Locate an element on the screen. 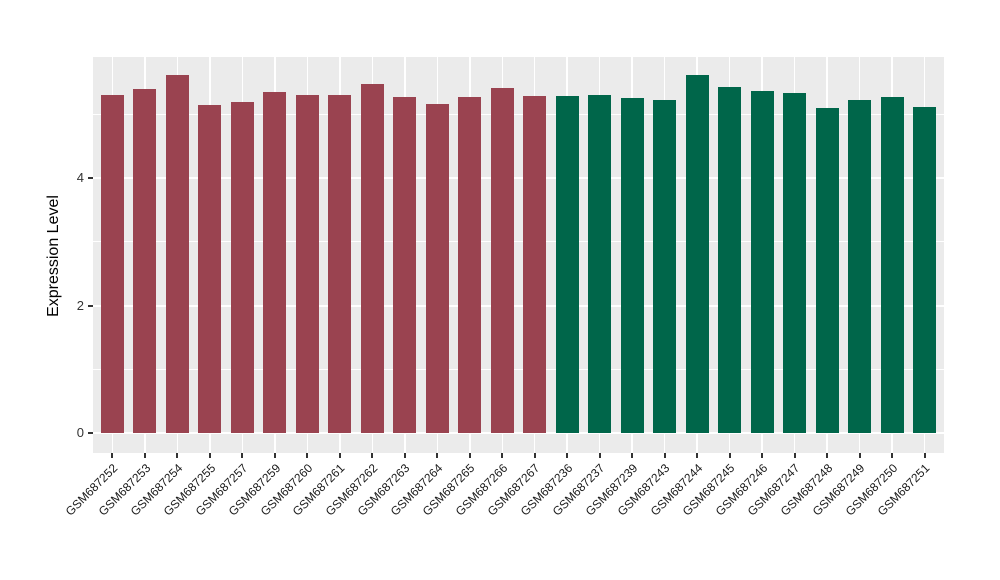  bar-GSM687236 is located at coordinates (567, 264).